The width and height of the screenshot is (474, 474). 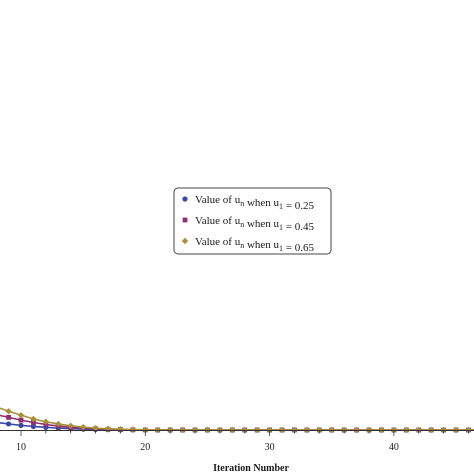 I want to click on series-layer, so click(x=237, y=420).